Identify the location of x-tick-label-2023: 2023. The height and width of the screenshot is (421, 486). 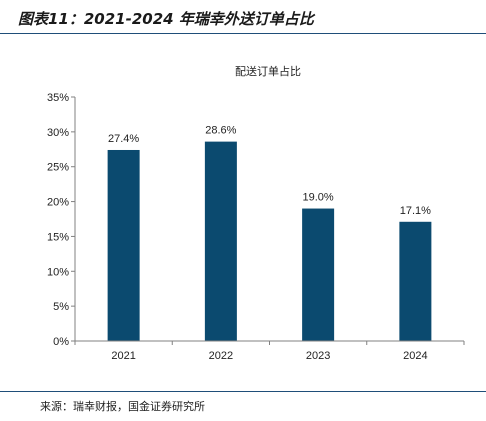
(318, 356).